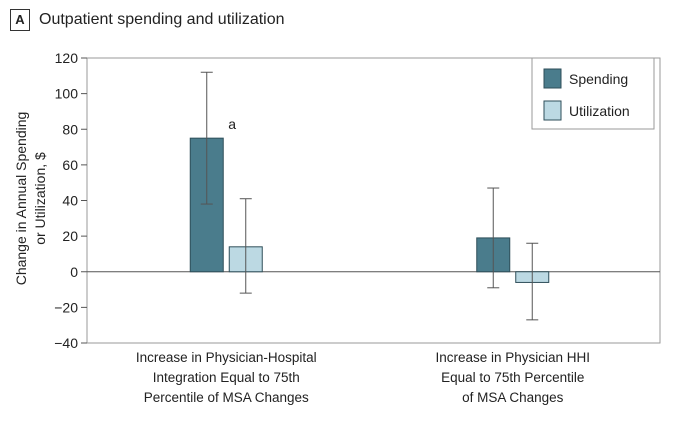 The image size is (680, 430). Describe the element at coordinates (70, 129) in the screenshot. I see `y-tick-label: 80` at that location.